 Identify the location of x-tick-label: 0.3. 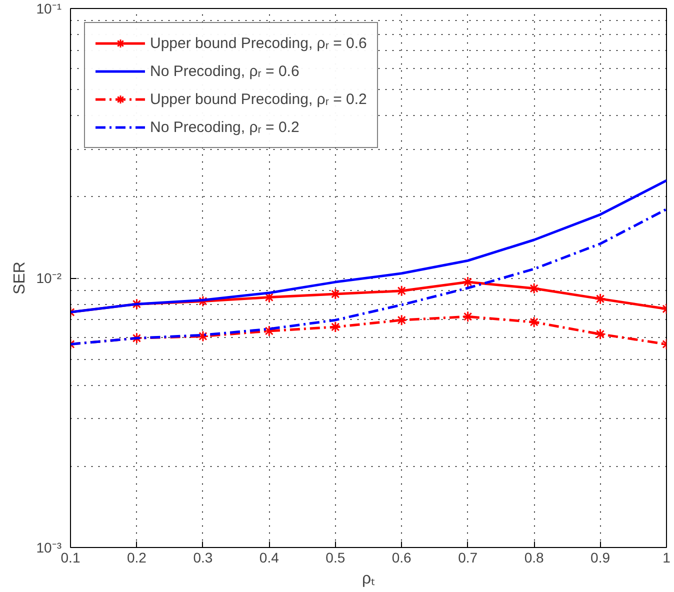
(203, 558).